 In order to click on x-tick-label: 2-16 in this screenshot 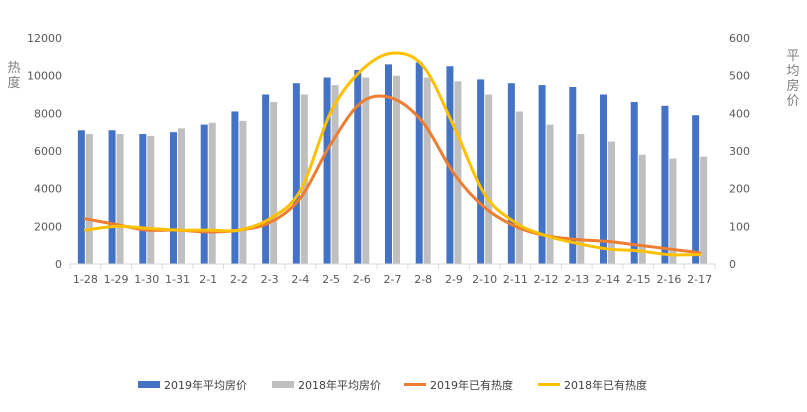, I will do `click(668, 279)`.